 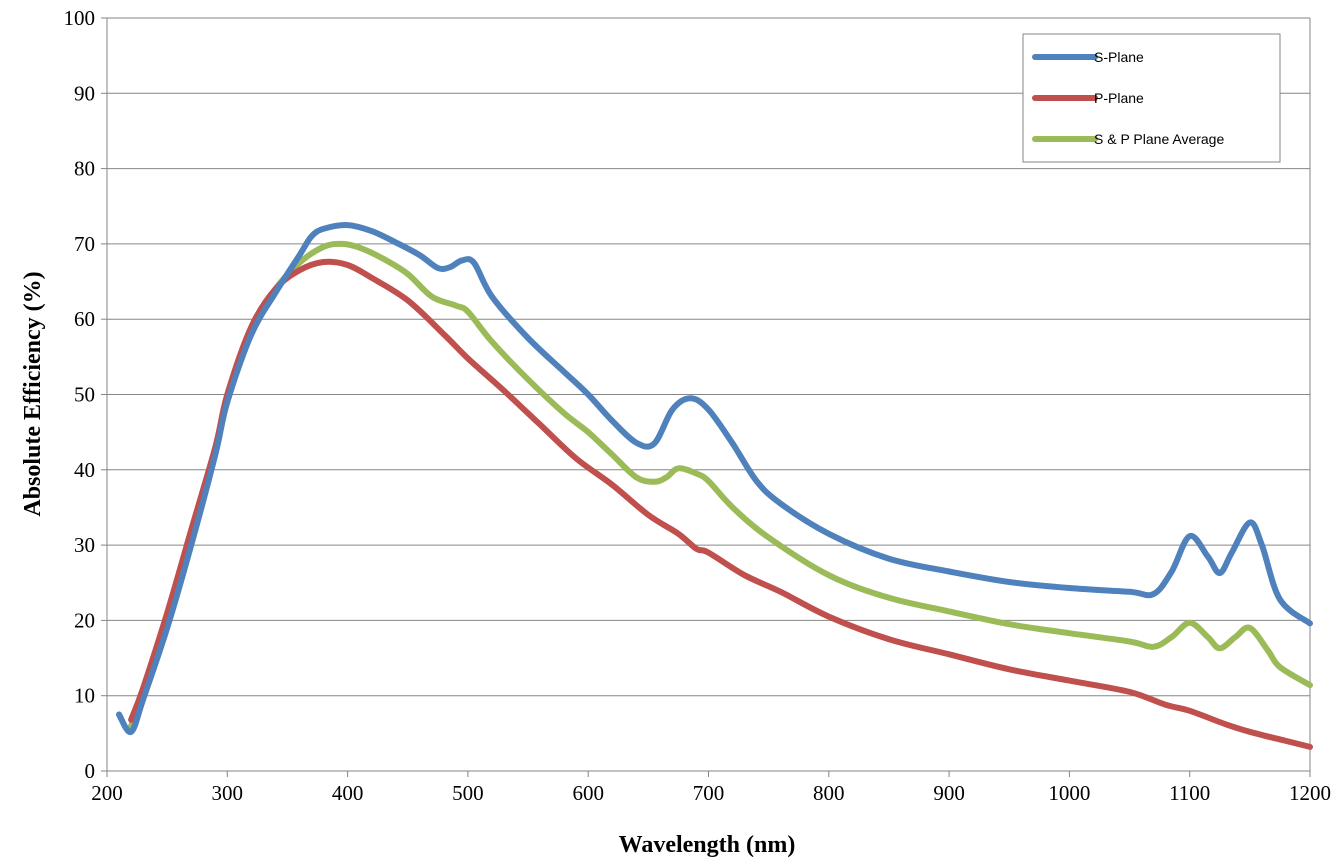 What do you see at coordinates (84, 244) in the screenshot?
I see `y-tick-label: 70` at bounding box center [84, 244].